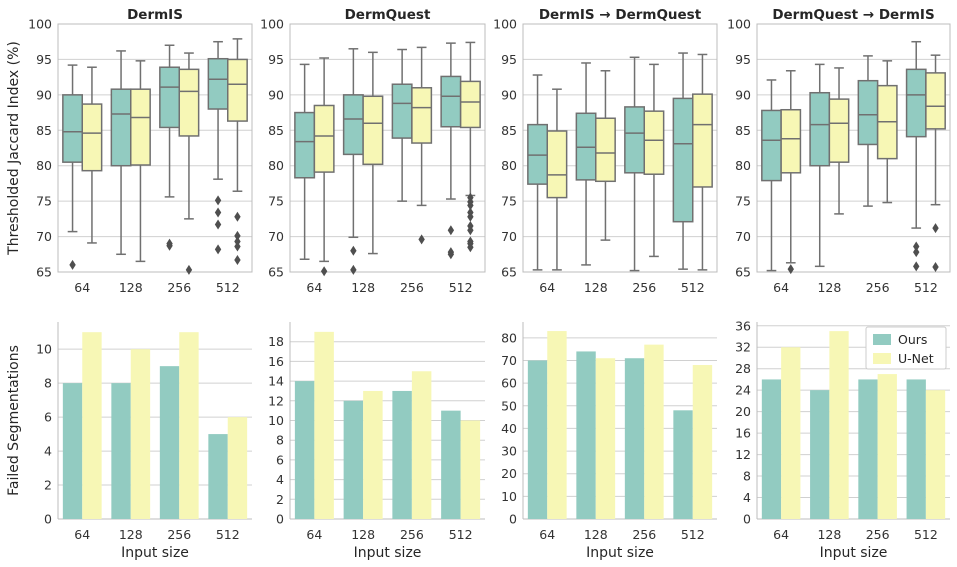 The image size is (957, 567). Describe the element at coordinates (509, 473) in the screenshot. I see `y-tick-label: 20` at that location.